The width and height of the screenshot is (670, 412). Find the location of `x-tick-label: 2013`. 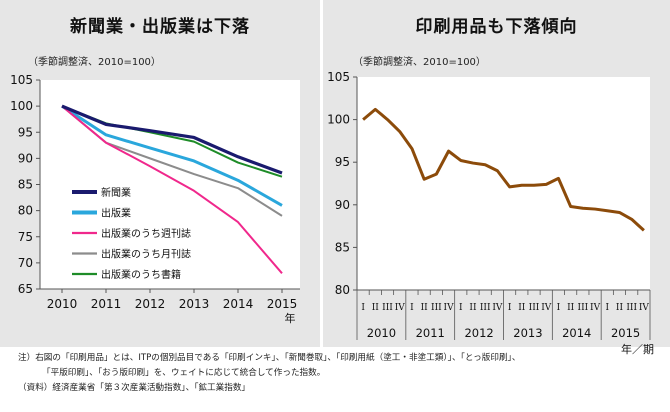

x-tick-label: 2013 is located at coordinates (194, 304).